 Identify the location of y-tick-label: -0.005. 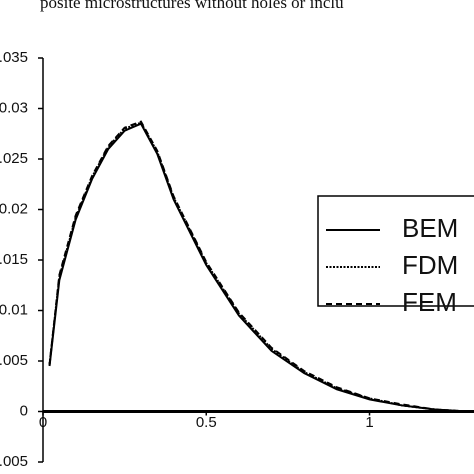
(14, 461).